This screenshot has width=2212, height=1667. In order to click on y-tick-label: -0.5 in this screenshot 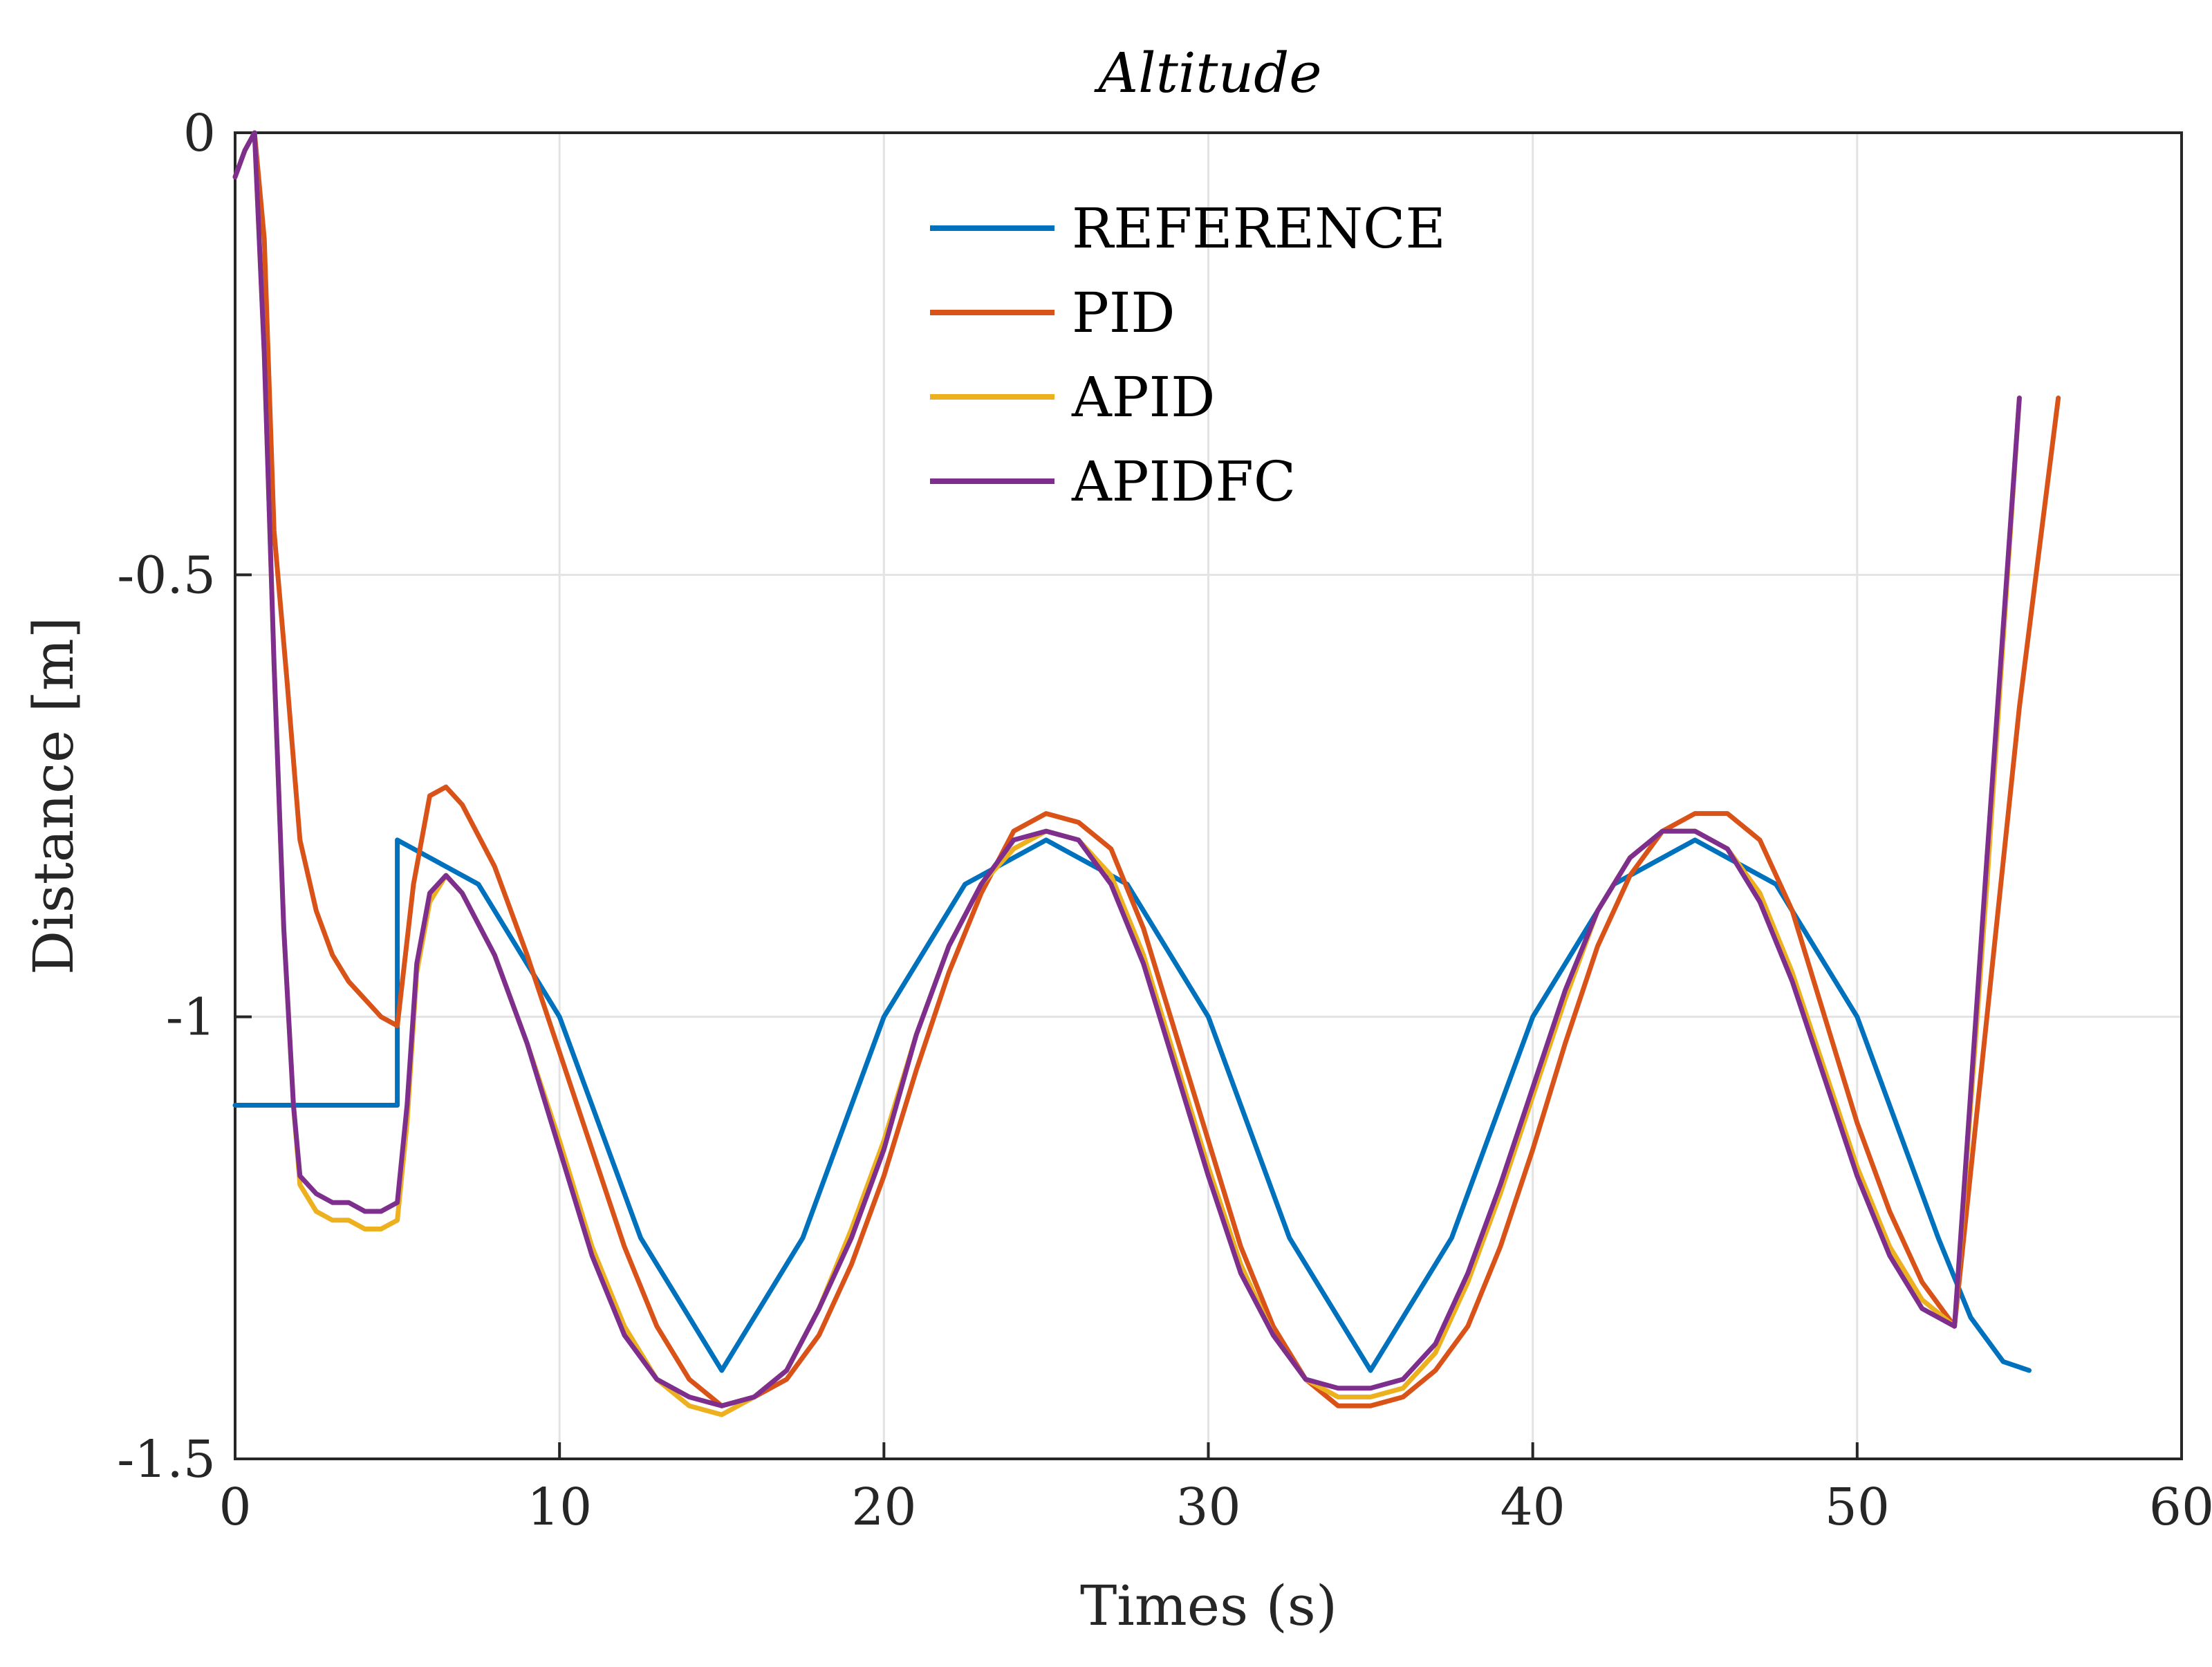, I will do `click(166, 575)`.